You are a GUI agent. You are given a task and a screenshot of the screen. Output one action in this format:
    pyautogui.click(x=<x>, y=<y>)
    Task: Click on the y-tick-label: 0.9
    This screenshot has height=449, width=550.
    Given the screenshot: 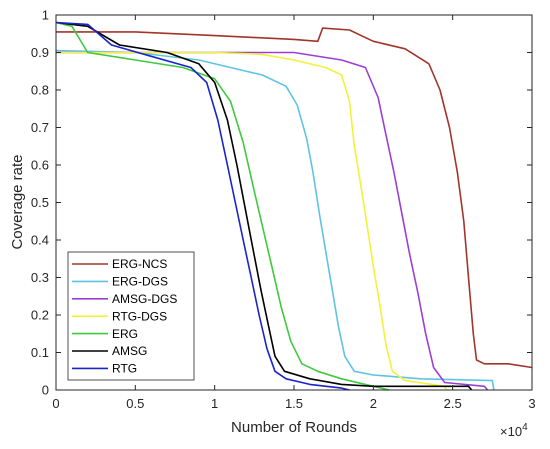 What is the action you would take?
    pyautogui.click(x=40, y=52)
    